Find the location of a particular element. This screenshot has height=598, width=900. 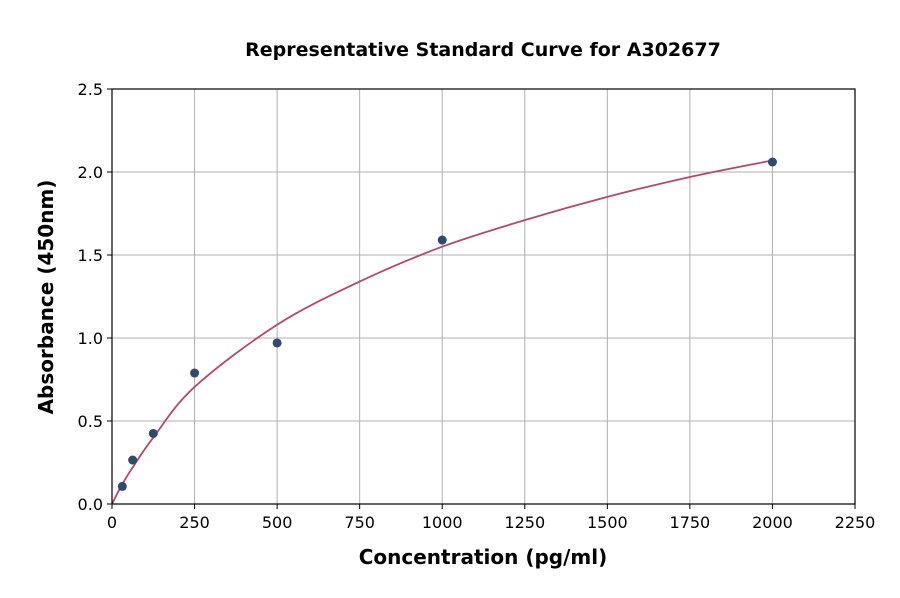

y-tick-label: 1.0 is located at coordinates (90, 338).